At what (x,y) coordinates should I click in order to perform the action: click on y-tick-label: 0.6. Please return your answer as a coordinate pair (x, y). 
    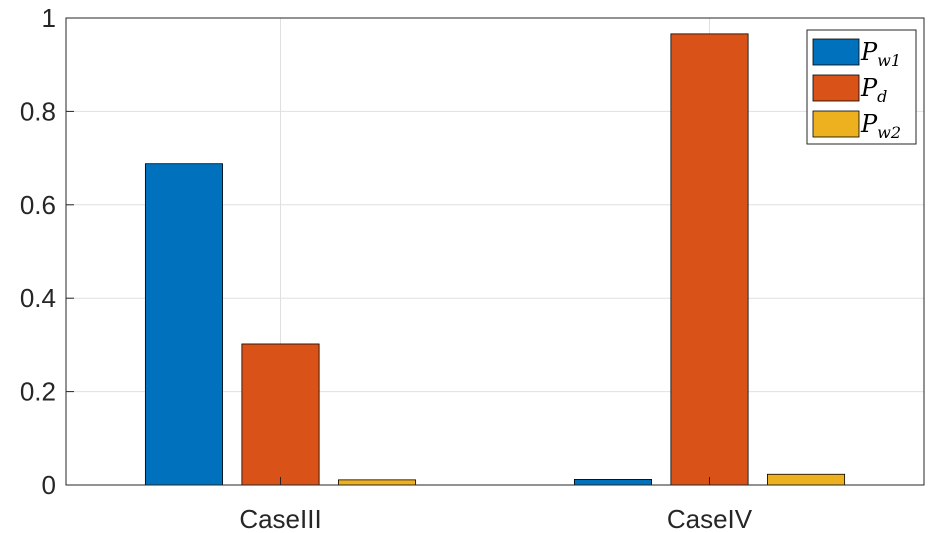
    Looking at the image, I should click on (38, 205).